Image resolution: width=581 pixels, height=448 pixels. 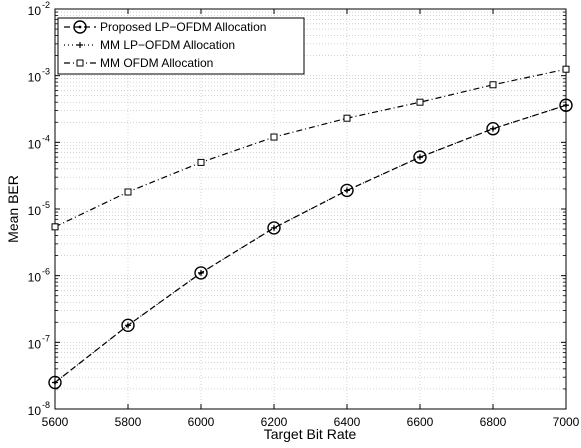 I want to click on x-tick-label: 5600, so click(x=55, y=422).